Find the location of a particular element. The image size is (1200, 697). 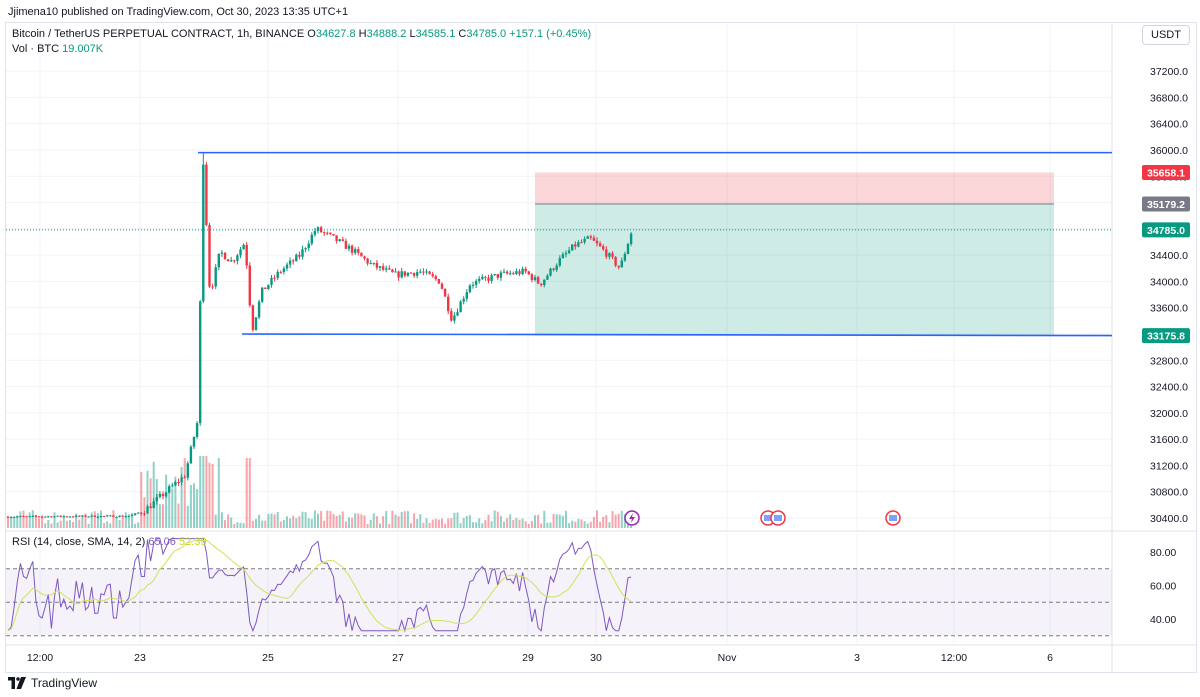

y-axis-tick: 36400.0 is located at coordinates (1169, 125).